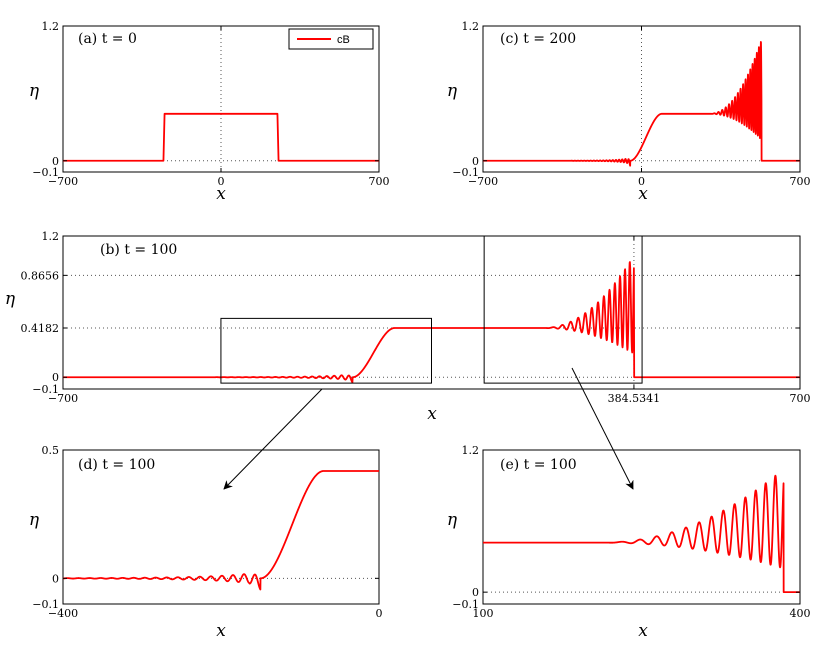 The image size is (822, 646). What do you see at coordinates (428, 428) in the screenshot?
I see `zoom-arrows` at bounding box center [428, 428].